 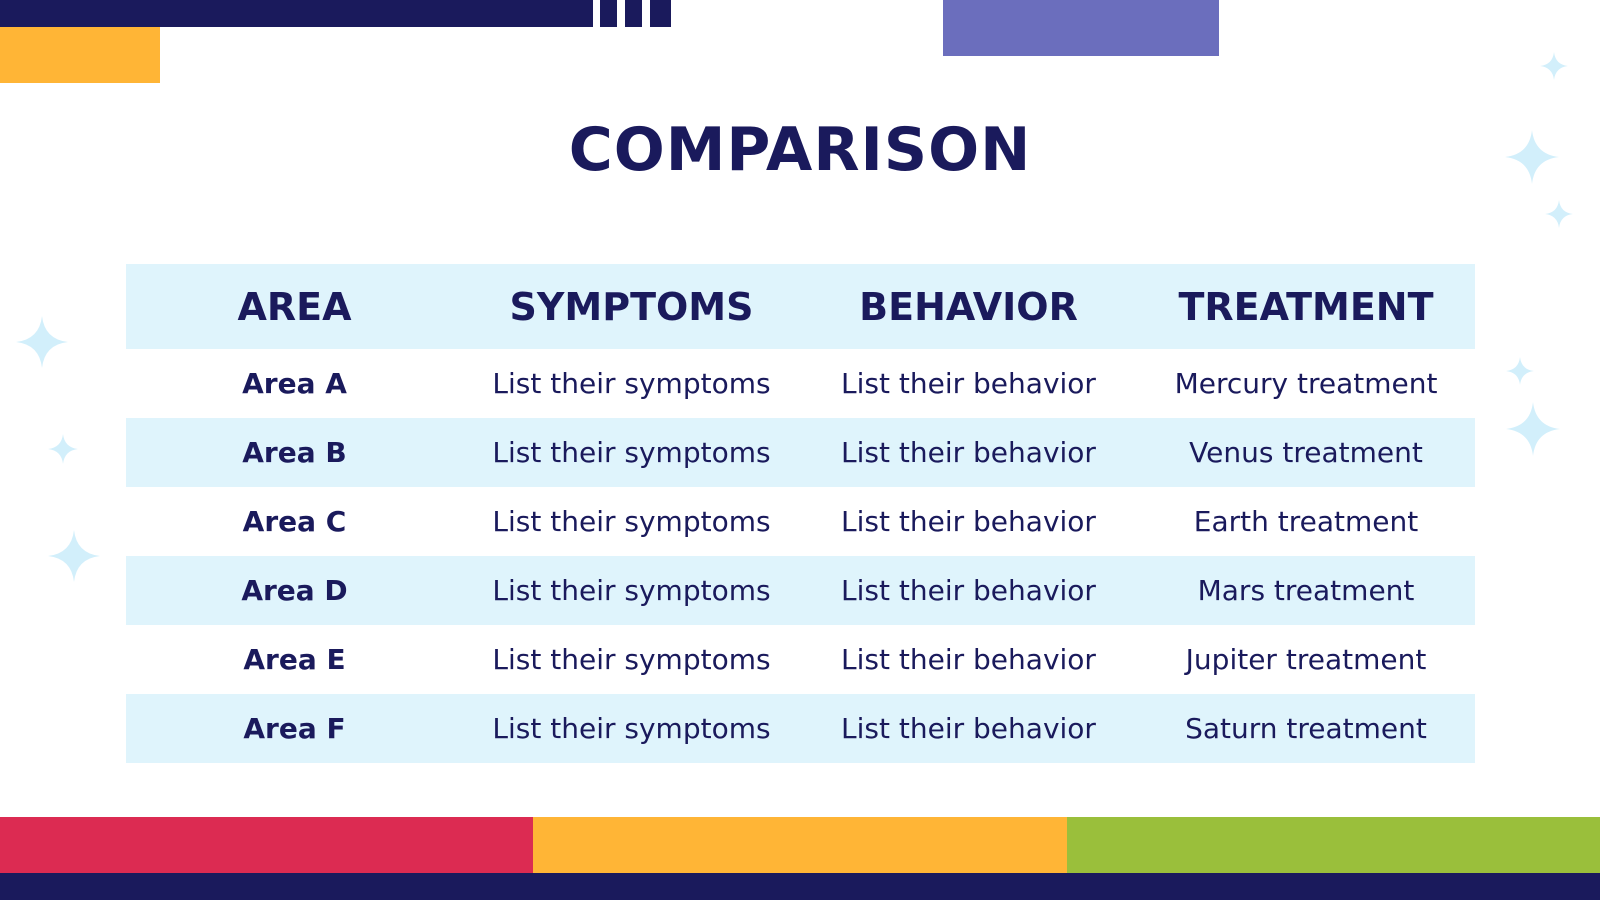 What do you see at coordinates (1306, 659) in the screenshot?
I see `treatment-cell: Jupiter treatment` at bounding box center [1306, 659].